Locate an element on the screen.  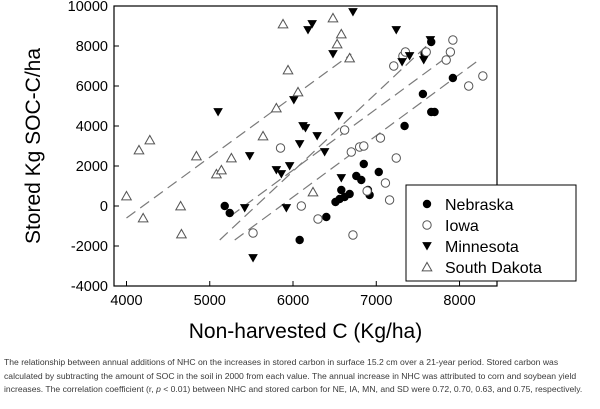
fit-line is located at coordinates (337, 138).